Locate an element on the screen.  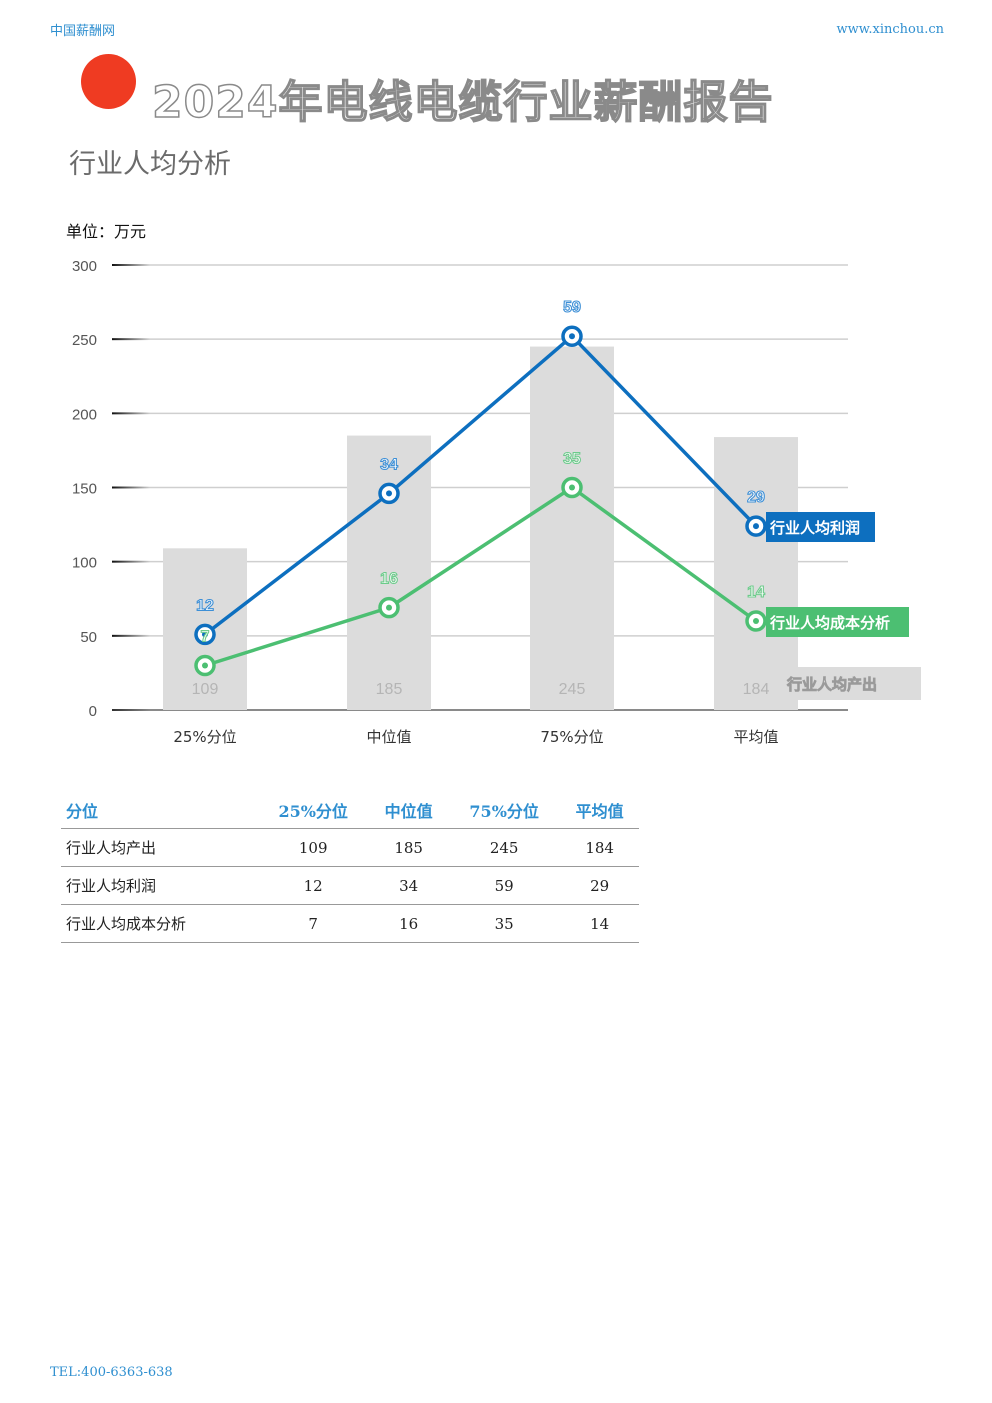
x-tick-label: 25%分位 is located at coordinates (204, 737).